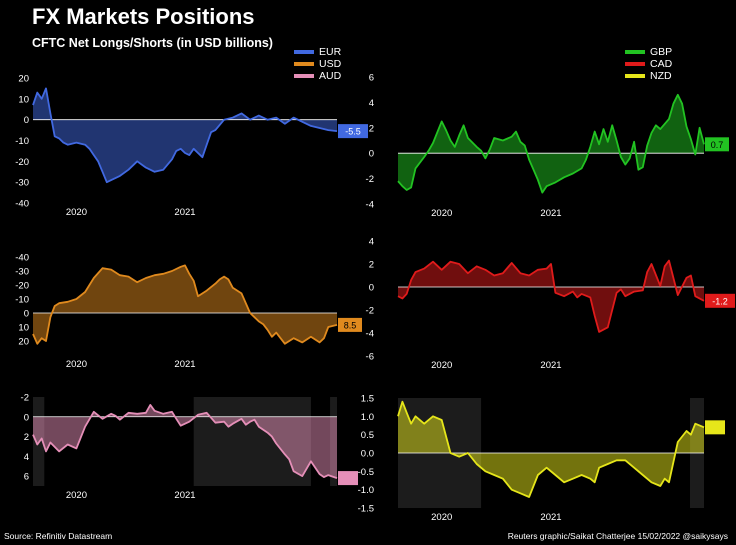 This screenshot has width=736, height=545. I want to click on cad-ytick-label: -2, so click(370, 311).